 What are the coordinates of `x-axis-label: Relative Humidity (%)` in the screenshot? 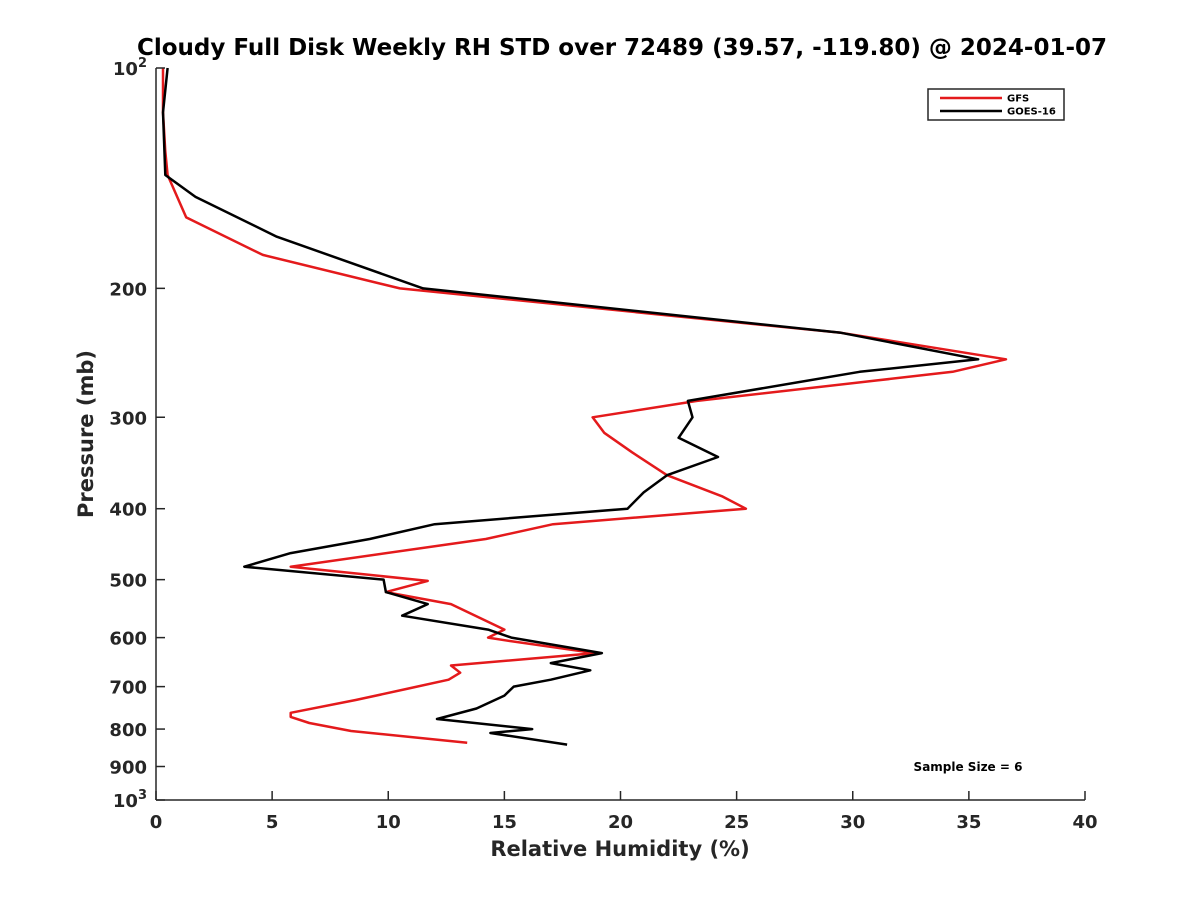 It's located at (619, 849).